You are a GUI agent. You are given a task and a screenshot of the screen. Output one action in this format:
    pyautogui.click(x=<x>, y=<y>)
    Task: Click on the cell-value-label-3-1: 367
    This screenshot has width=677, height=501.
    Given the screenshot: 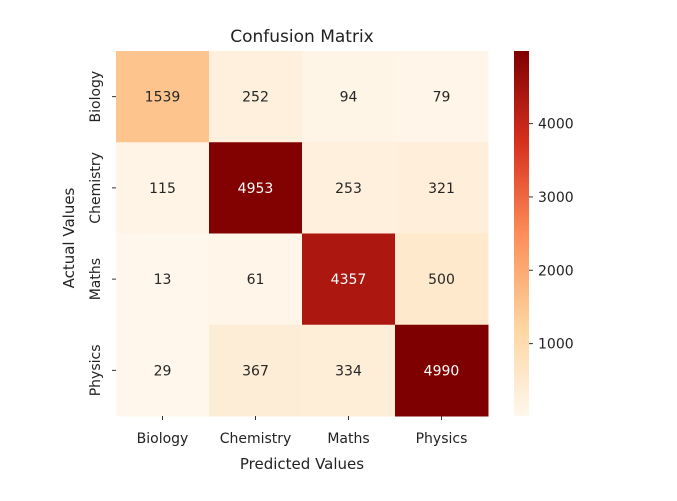 What is the action you would take?
    pyautogui.click(x=255, y=371)
    